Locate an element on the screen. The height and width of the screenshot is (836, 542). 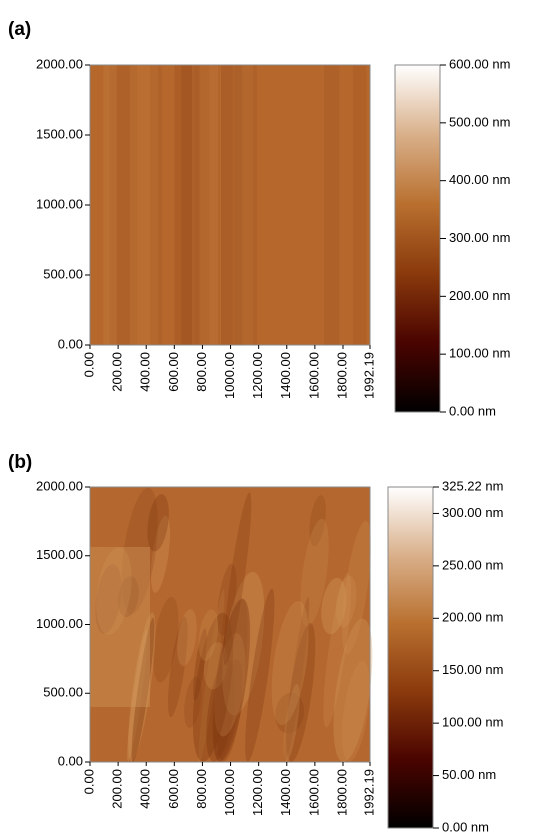
x-tick-label: 1600.00 is located at coordinates (313, 375).